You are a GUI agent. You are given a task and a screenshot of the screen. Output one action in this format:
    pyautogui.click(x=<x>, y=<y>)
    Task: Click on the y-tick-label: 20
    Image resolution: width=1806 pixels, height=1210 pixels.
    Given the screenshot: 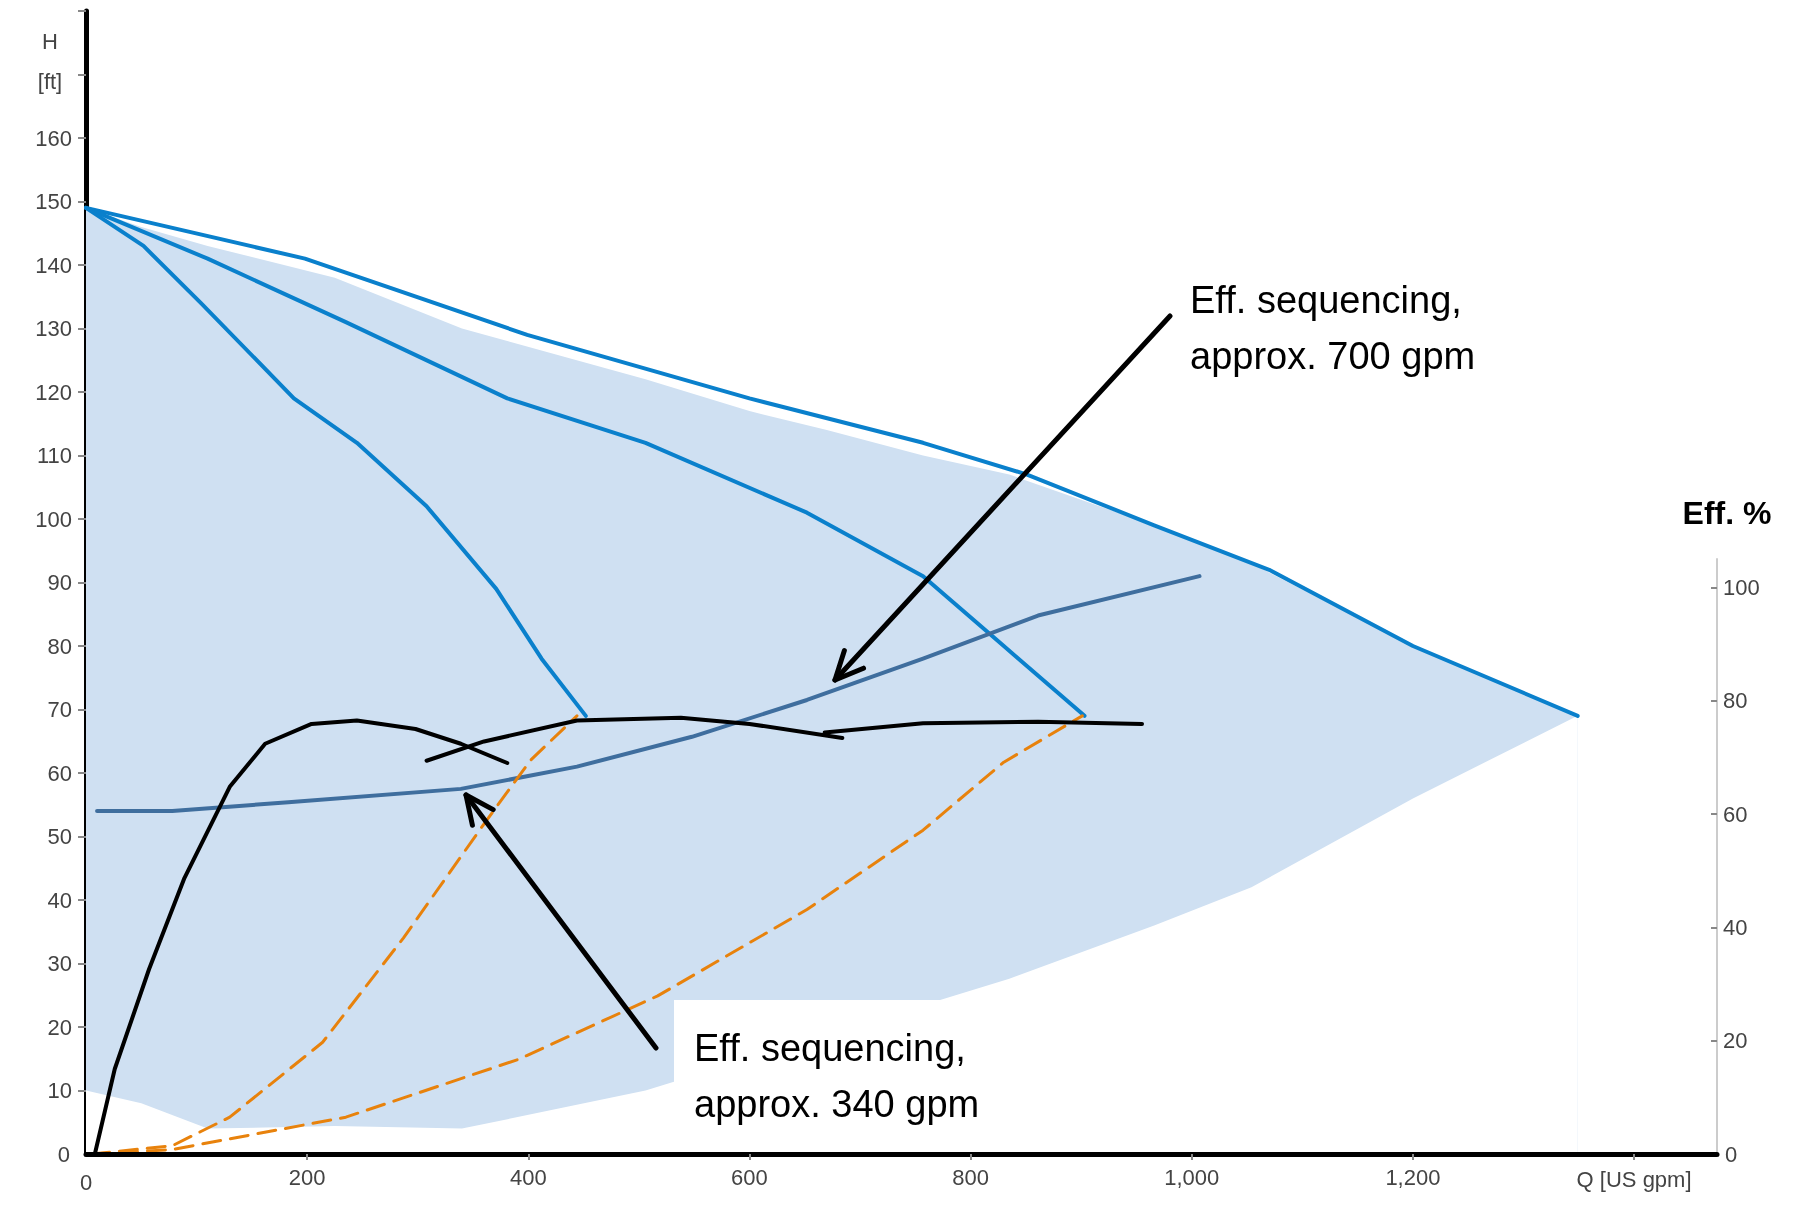 What is the action you would take?
    pyautogui.click(x=59, y=1027)
    